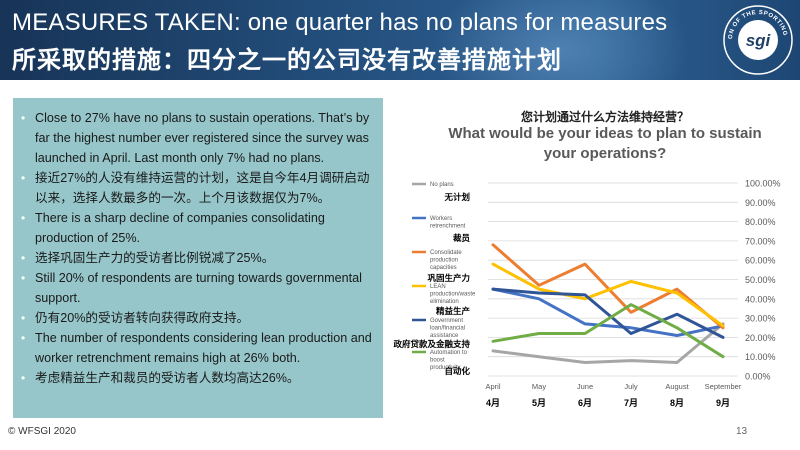 This screenshot has width=800, height=450. Describe the element at coordinates (760, 338) in the screenshot. I see `y-tick-label: 20.00%` at that location.